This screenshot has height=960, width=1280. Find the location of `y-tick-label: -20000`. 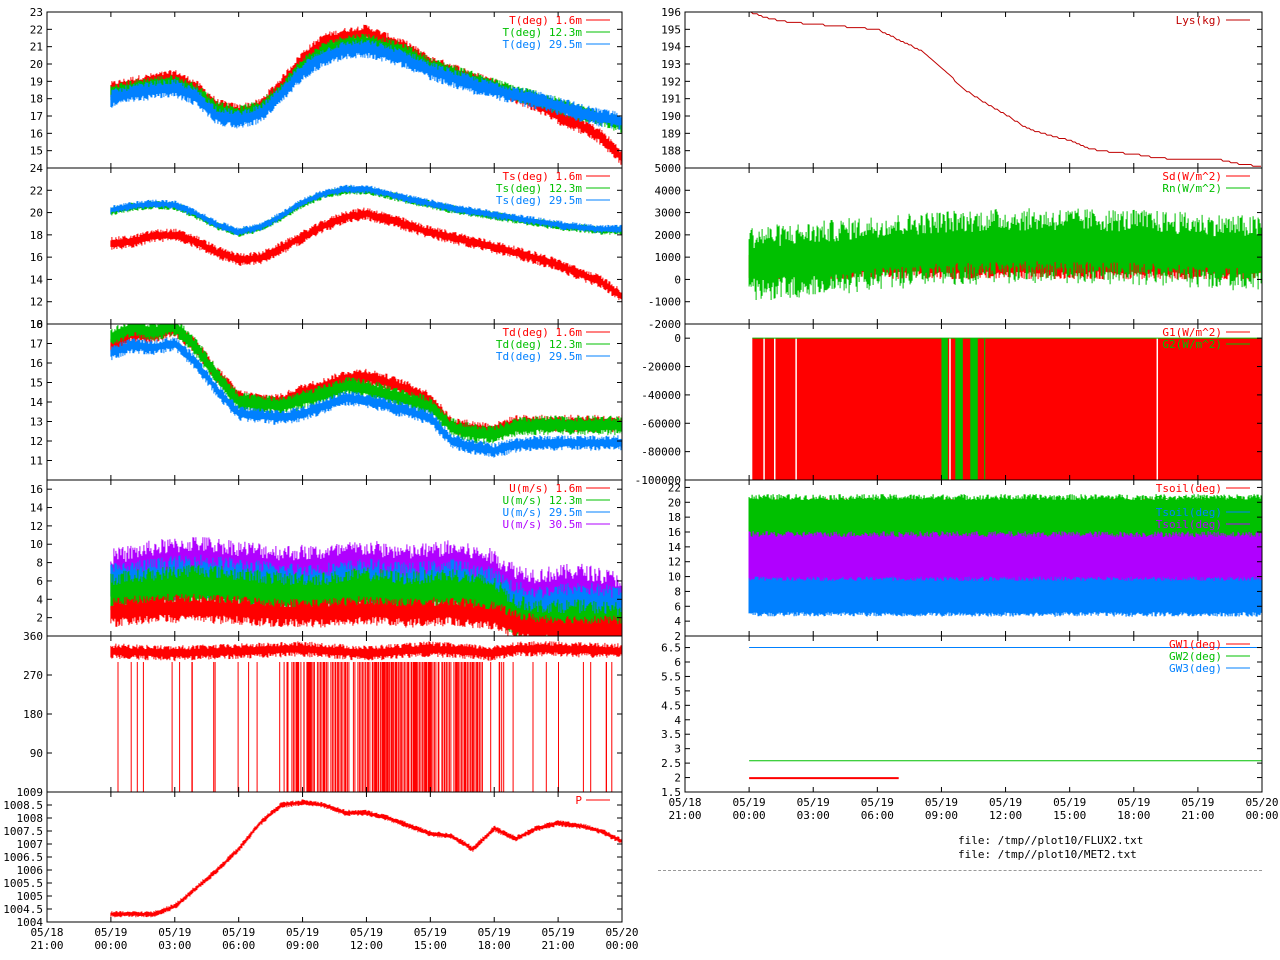

y-tick-label: -20000 is located at coordinates (661, 367).